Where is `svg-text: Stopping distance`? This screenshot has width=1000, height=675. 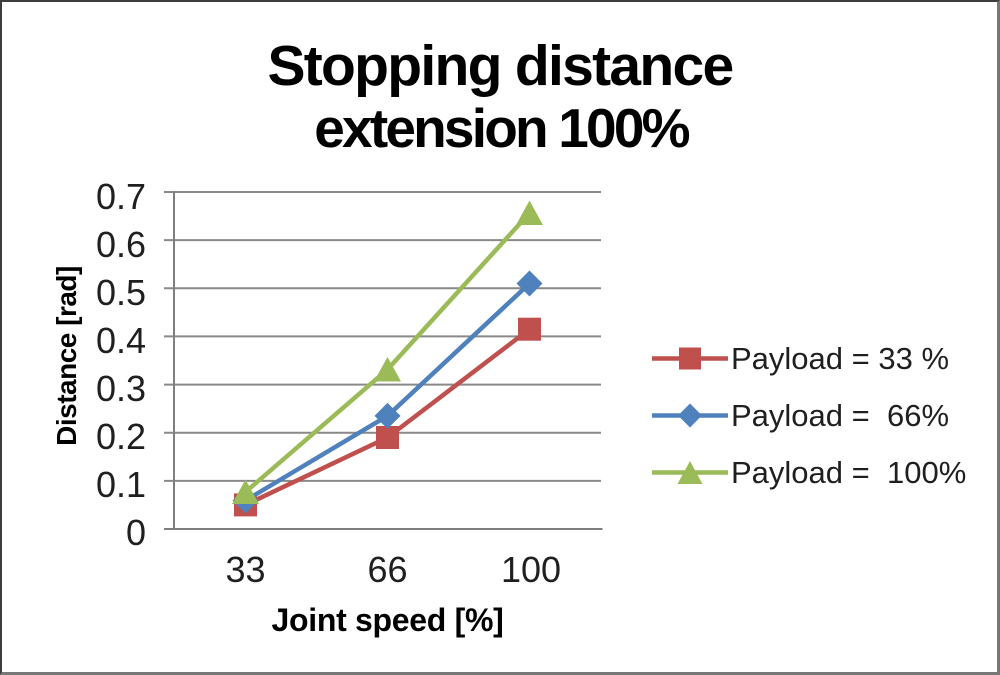 svg-text: Stopping distance is located at coordinates (499, 66).